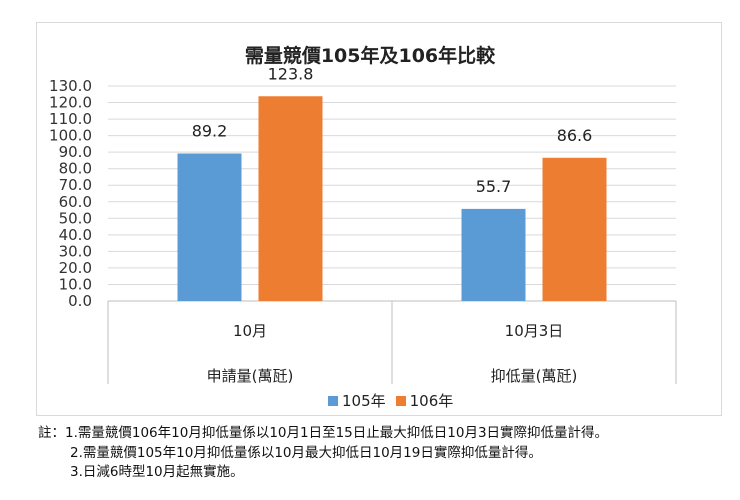  What do you see at coordinates (250, 331) in the screenshot?
I see `category-label: 10月` at bounding box center [250, 331].